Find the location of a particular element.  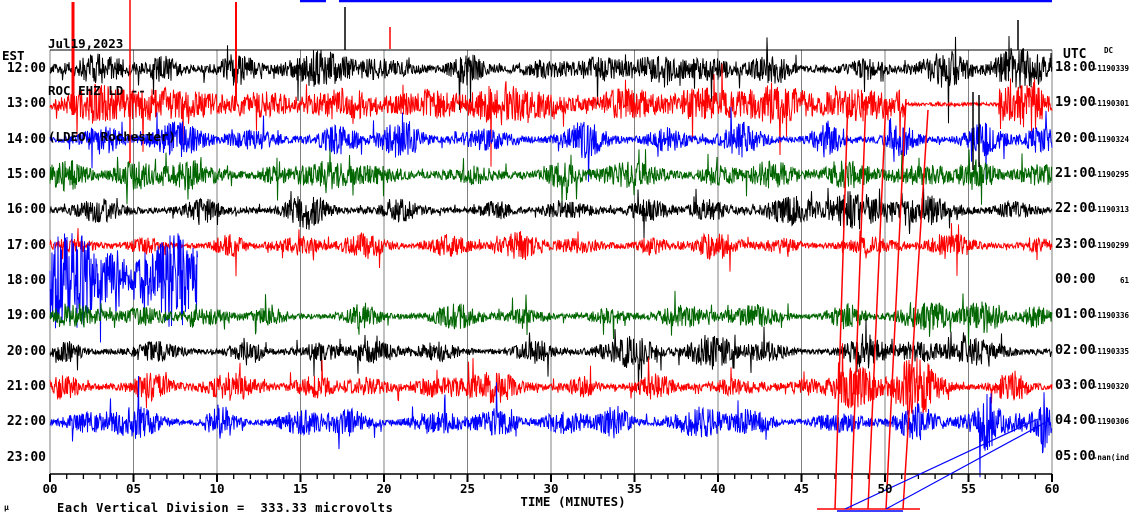

mu-glyph: µ is located at coordinates (6, 507).